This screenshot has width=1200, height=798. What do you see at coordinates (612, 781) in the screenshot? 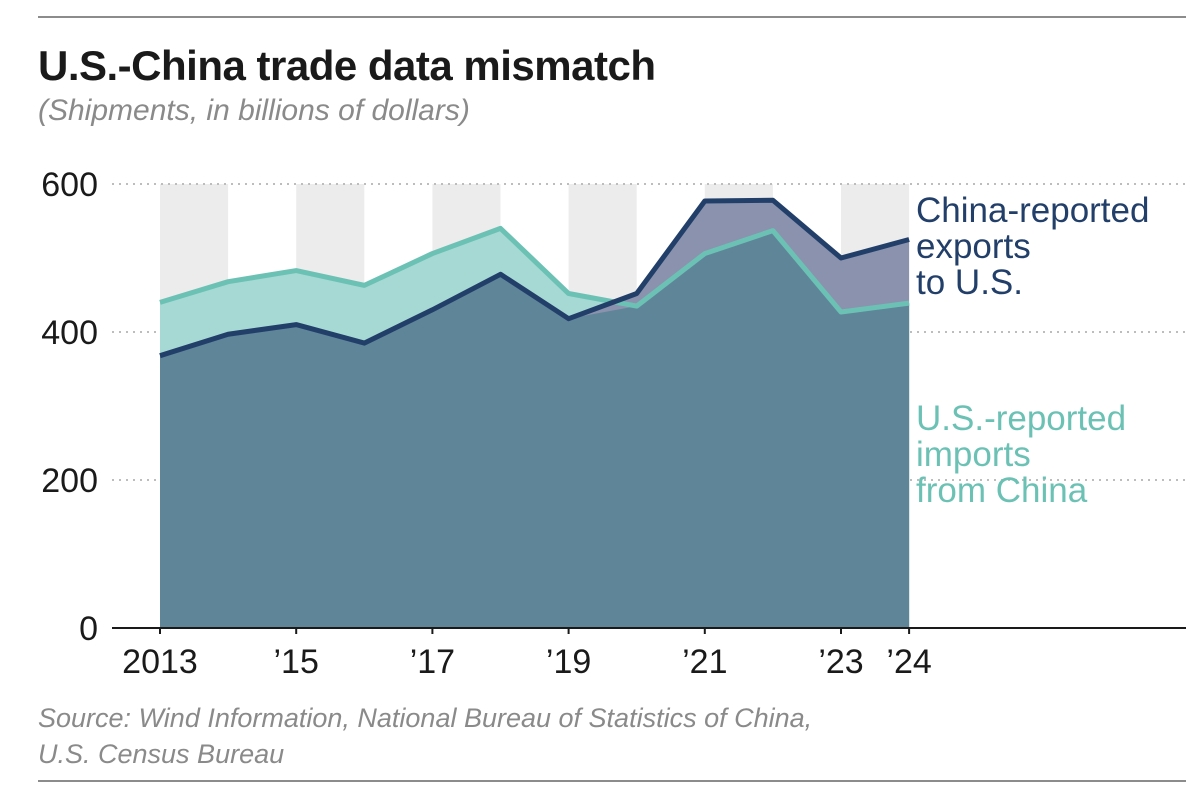
I see `bottom-rule` at bounding box center [612, 781].